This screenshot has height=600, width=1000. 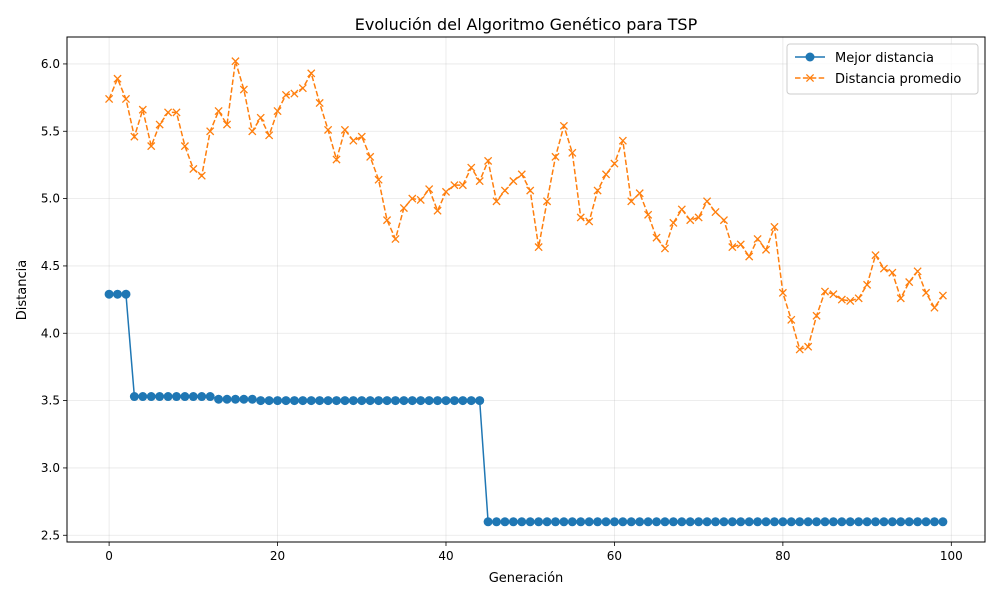 I want to click on x-tick-label: 100, so click(x=951, y=556).